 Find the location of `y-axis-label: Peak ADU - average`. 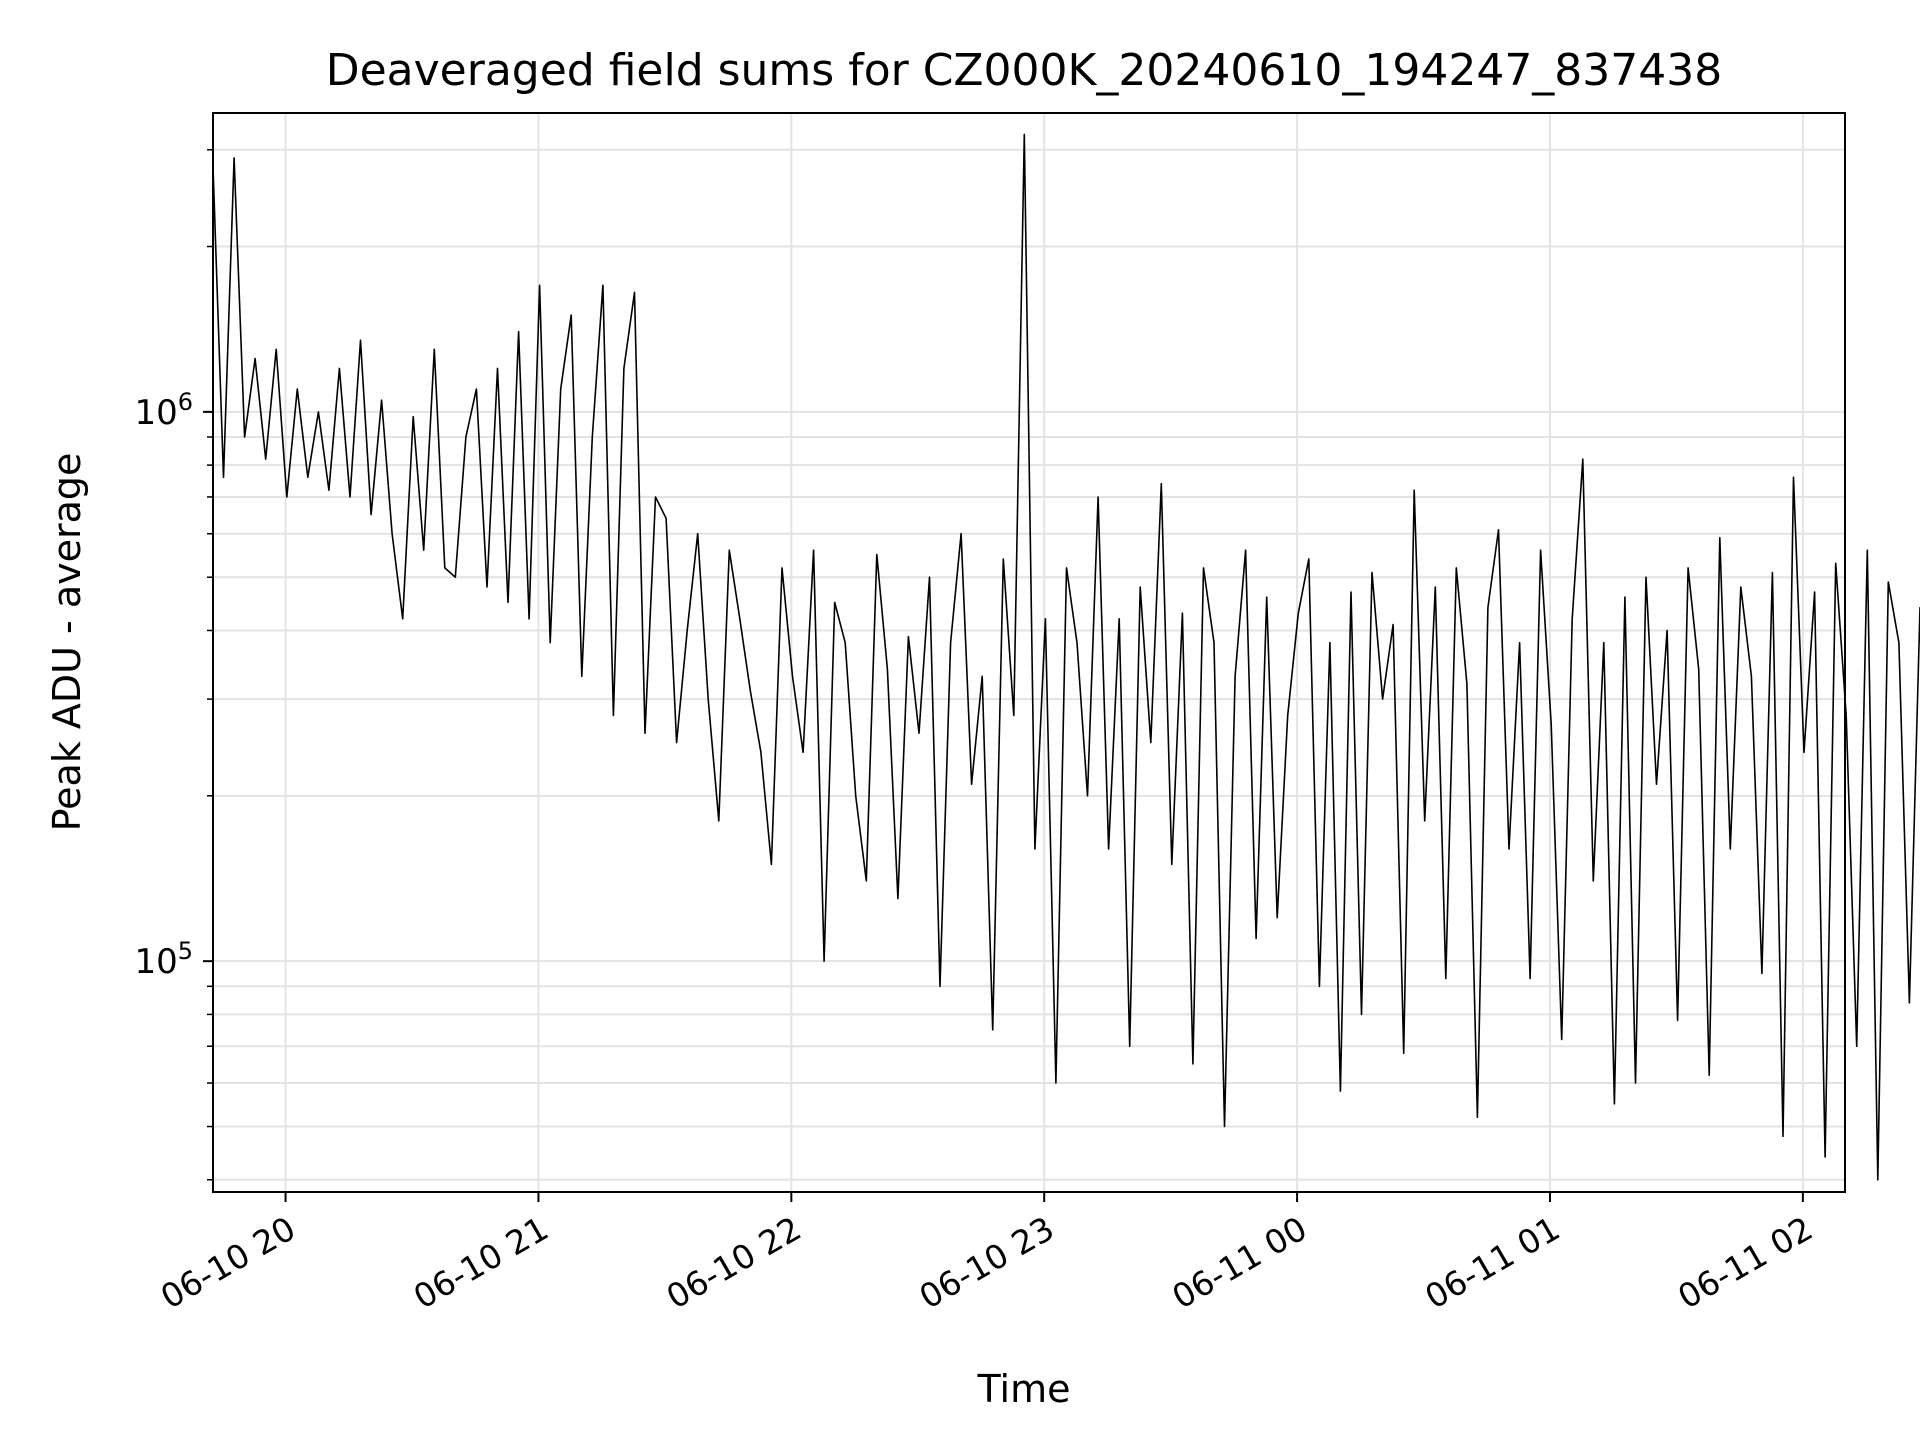

y-axis-label: Peak ADU - average is located at coordinates (67, 642).